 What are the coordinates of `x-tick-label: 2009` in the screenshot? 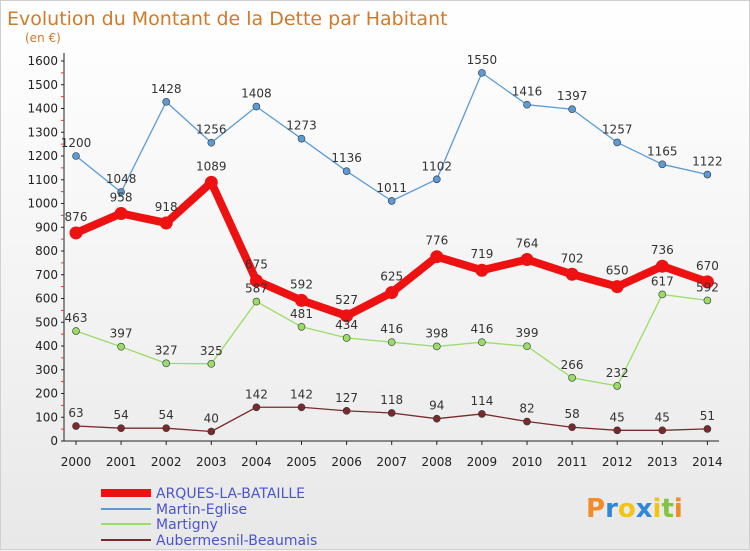 It's located at (482, 462).